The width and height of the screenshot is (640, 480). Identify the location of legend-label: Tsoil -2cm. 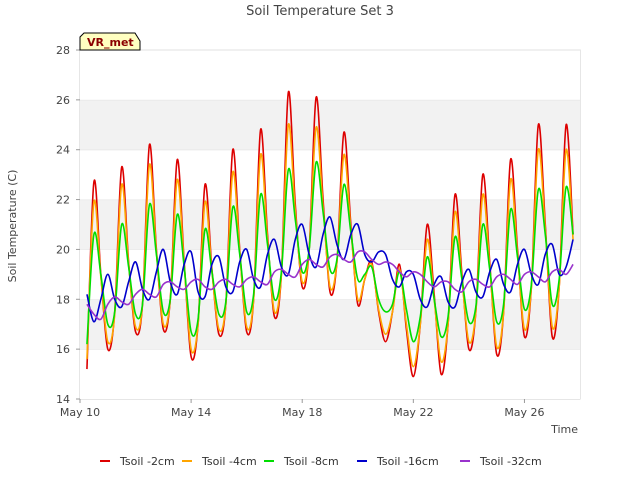
(147, 461).